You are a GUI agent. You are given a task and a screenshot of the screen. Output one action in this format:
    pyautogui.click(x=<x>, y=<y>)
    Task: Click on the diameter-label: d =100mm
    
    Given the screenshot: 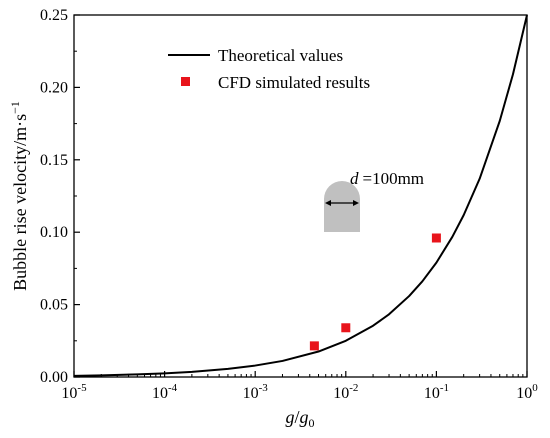 What is the action you would take?
    pyautogui.click(x=387, y=178)
    